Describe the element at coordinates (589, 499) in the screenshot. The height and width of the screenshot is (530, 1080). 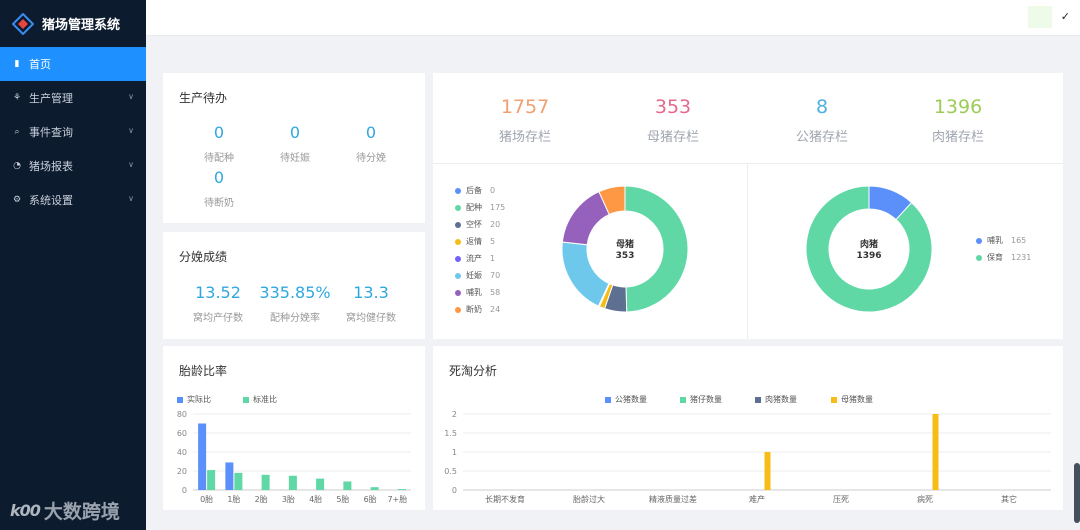
I see `x-tick-label: 胎龄过大` at that location.